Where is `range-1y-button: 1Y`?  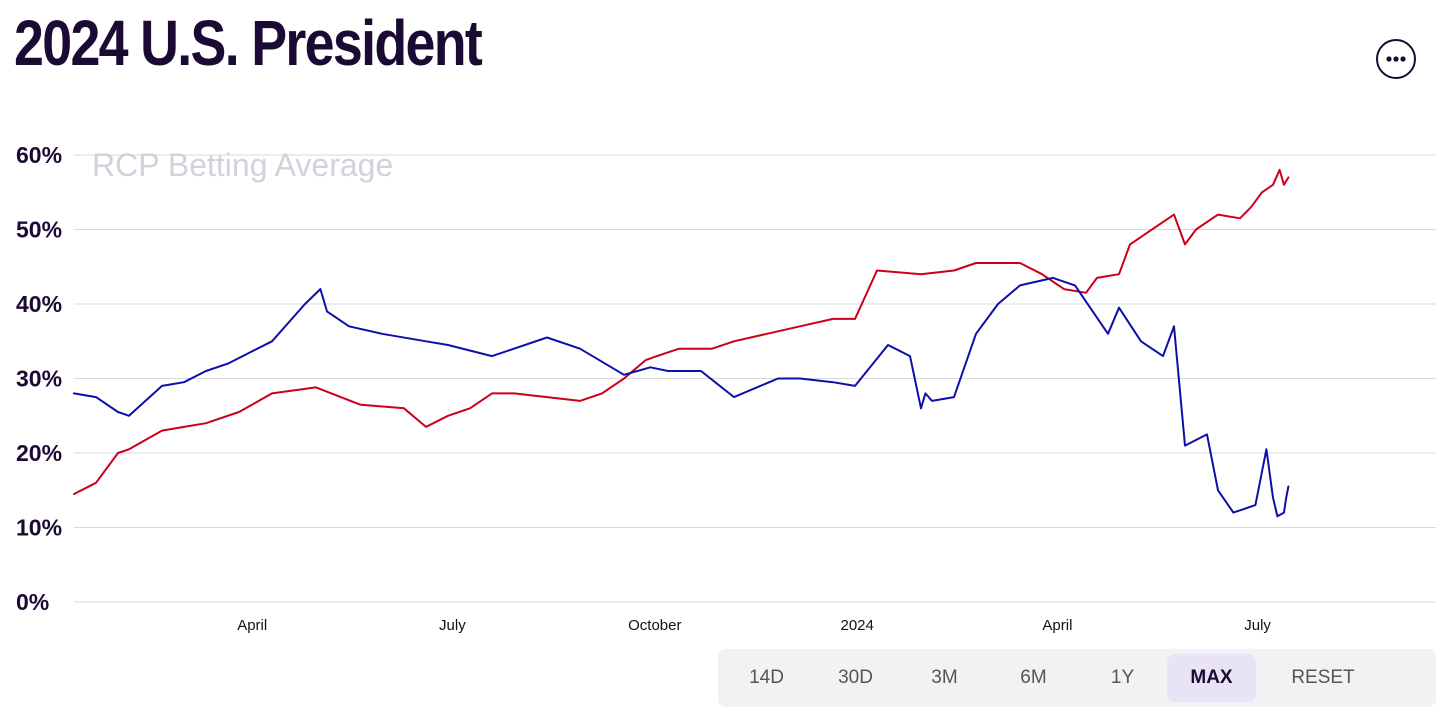 range-1y-button: 1Y is located at coordinates (1122, 678).